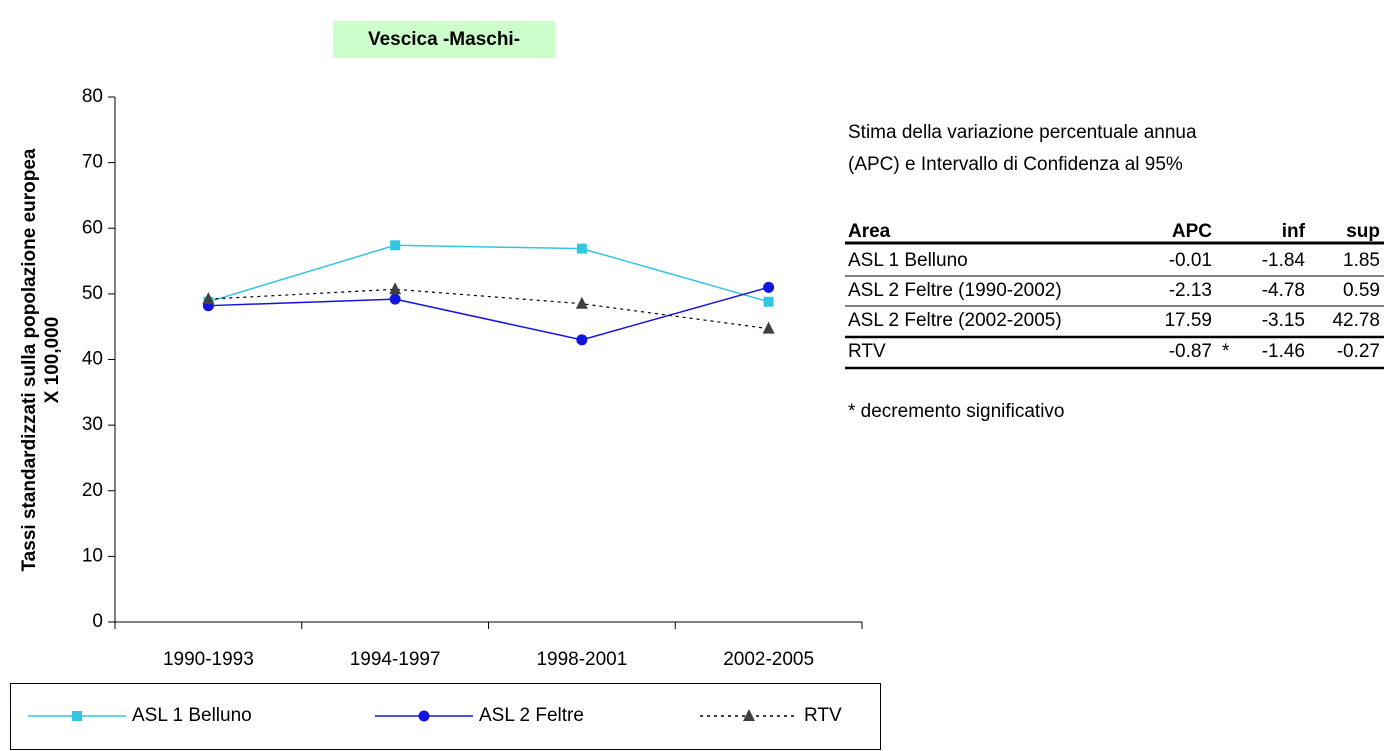 The image size is (1386, 751). Describe the element at coordinates (1294, 231) in the screenshot. I see `table-header: inf` at that location.